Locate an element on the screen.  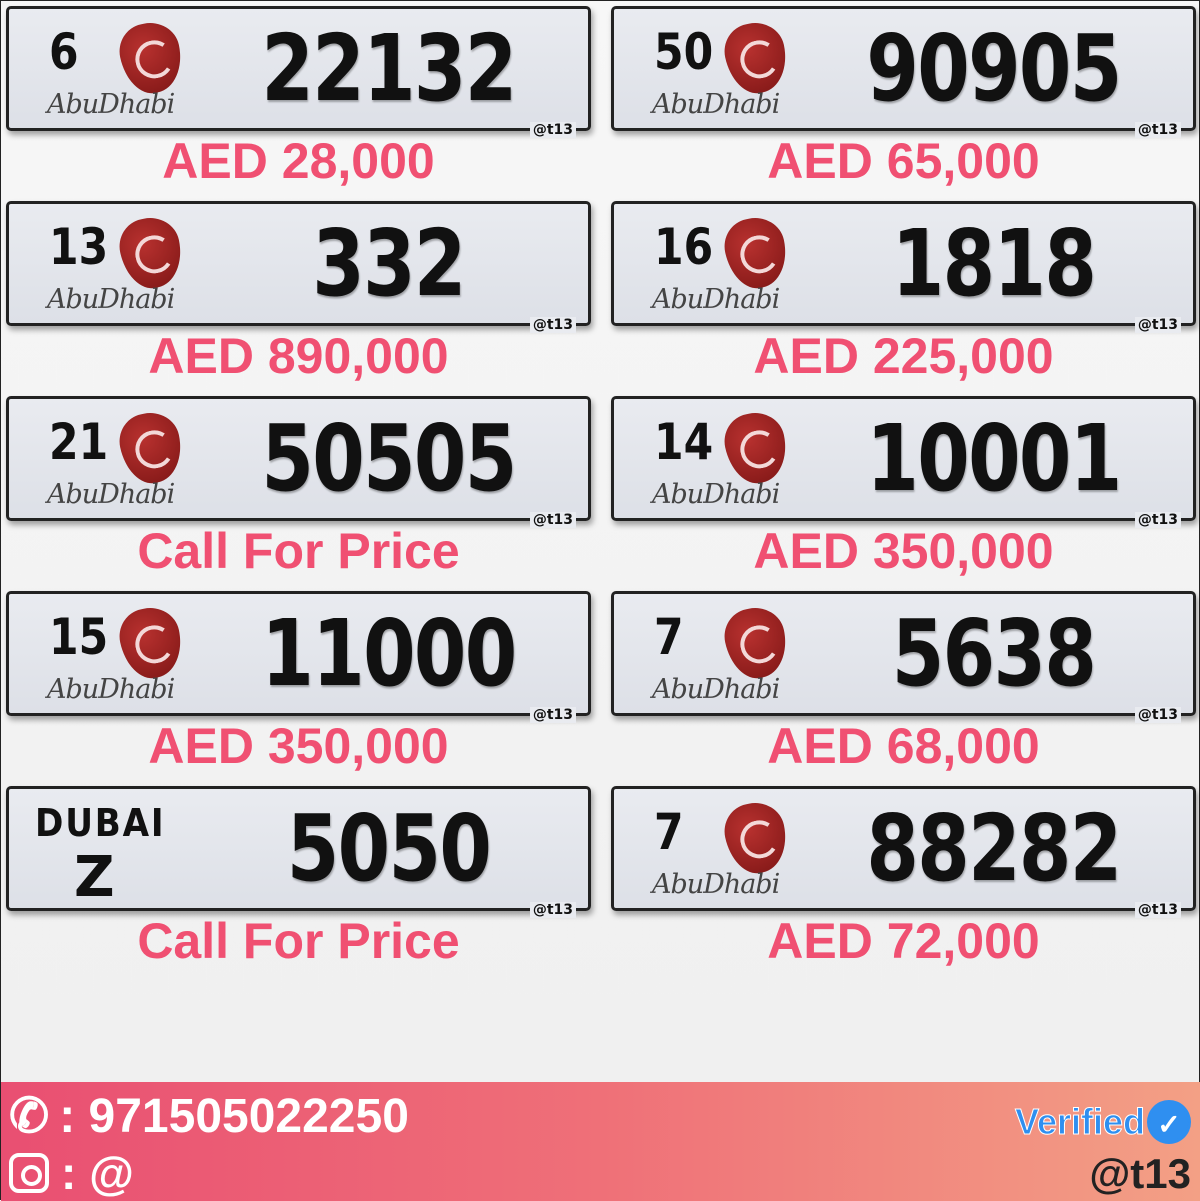
plate-number: 1818 is located at coordinates (994, 263).